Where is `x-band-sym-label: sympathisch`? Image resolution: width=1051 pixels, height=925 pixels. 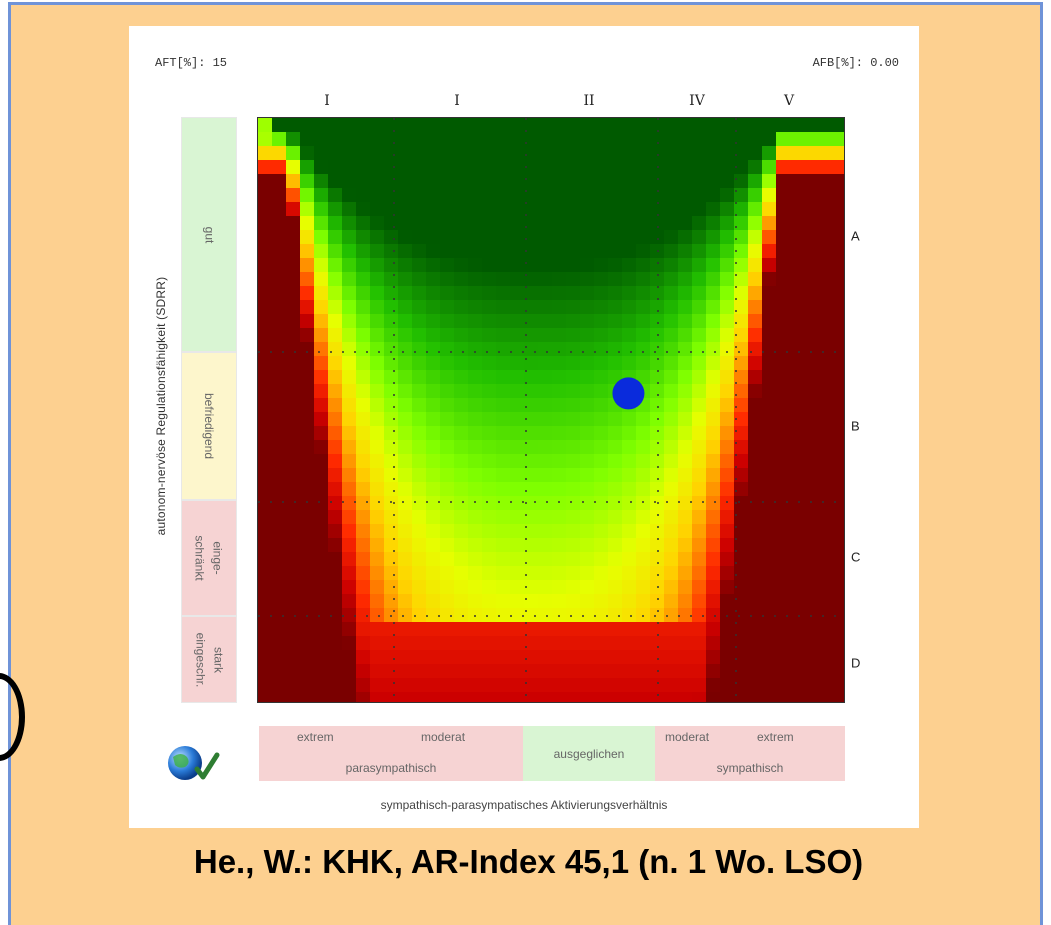 x-band-sym-label: sympathisch is located at coordinates (750, 768).